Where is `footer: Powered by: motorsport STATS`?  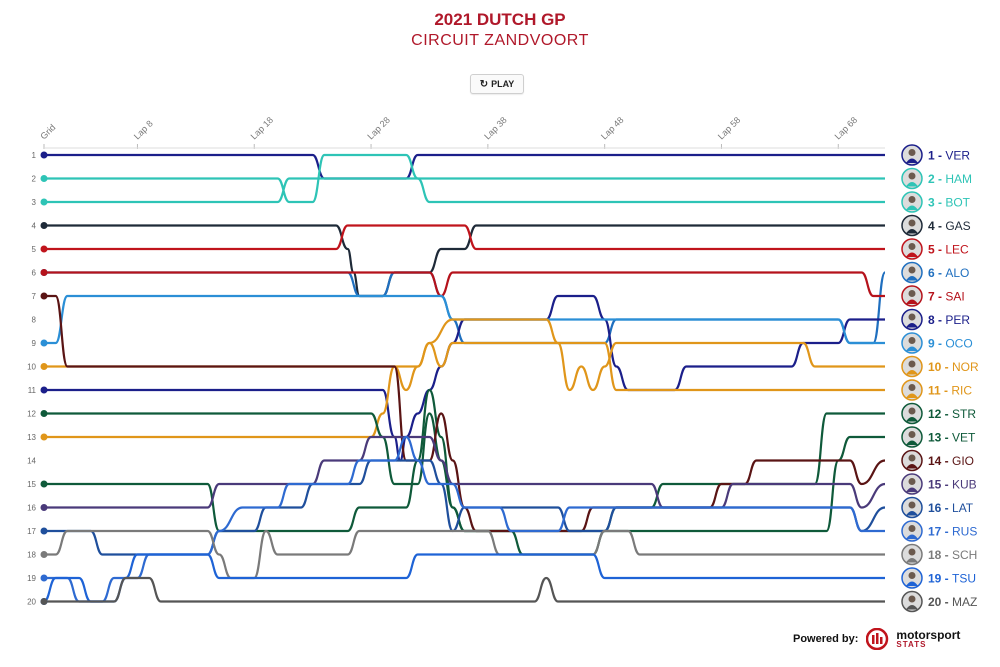
footer: Powered by: motorsport STATS is located at coordinates (876, 639).